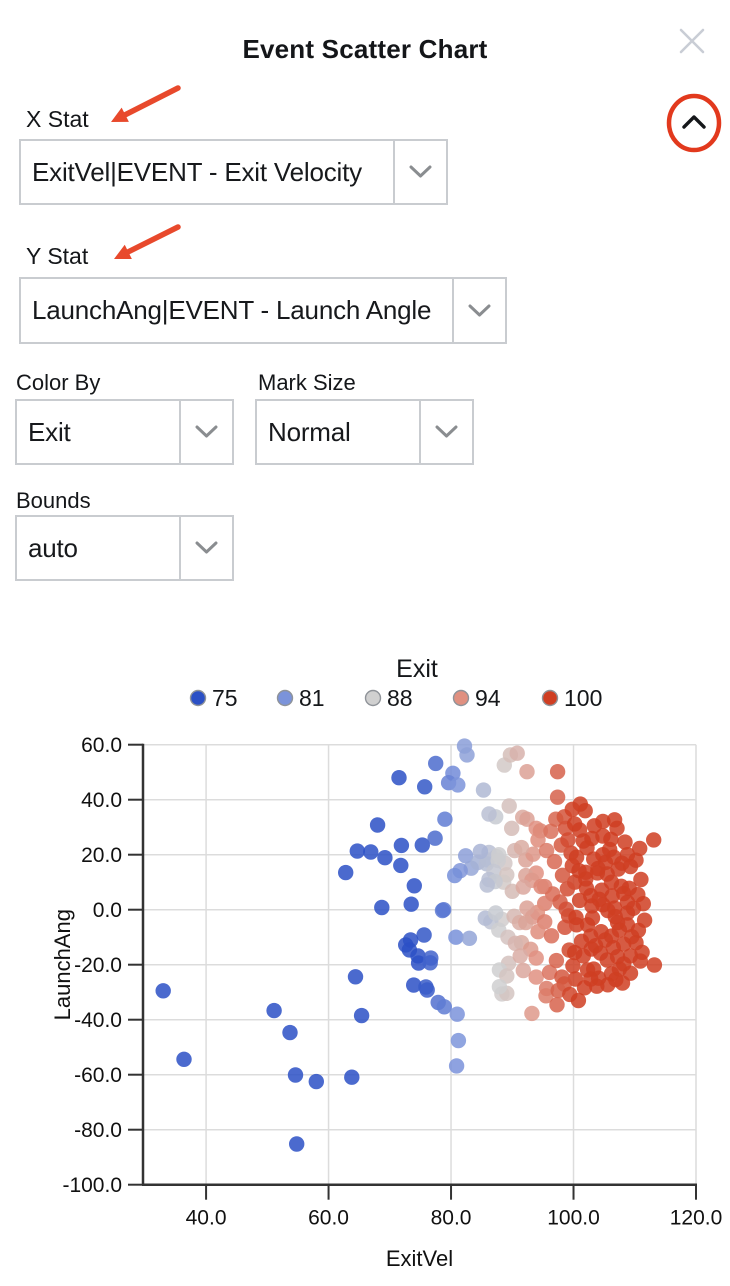  What do you see at coordinates (57, 256) in the screenshot?
I see `y-stat-label: Y Stat` at bounding box center [57, 256].